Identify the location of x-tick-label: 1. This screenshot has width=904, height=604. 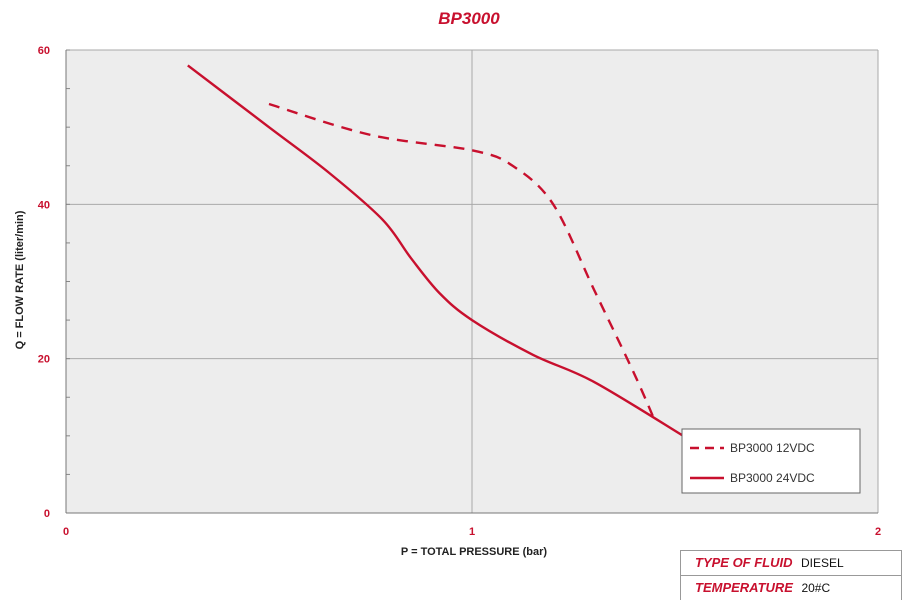
(472, 532).